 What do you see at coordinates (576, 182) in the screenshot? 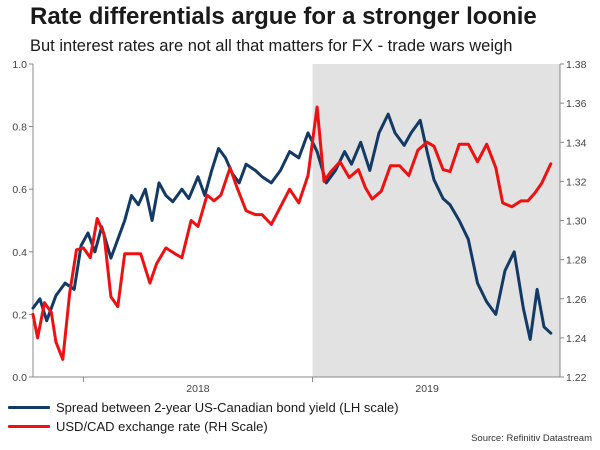
I see `y-right-tick-label: 1.32` at bounding box center [576, 182].